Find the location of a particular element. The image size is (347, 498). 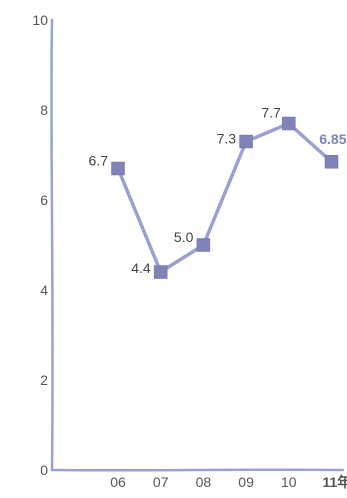

data-label: 5.0 is located at coordinates (184, 237).